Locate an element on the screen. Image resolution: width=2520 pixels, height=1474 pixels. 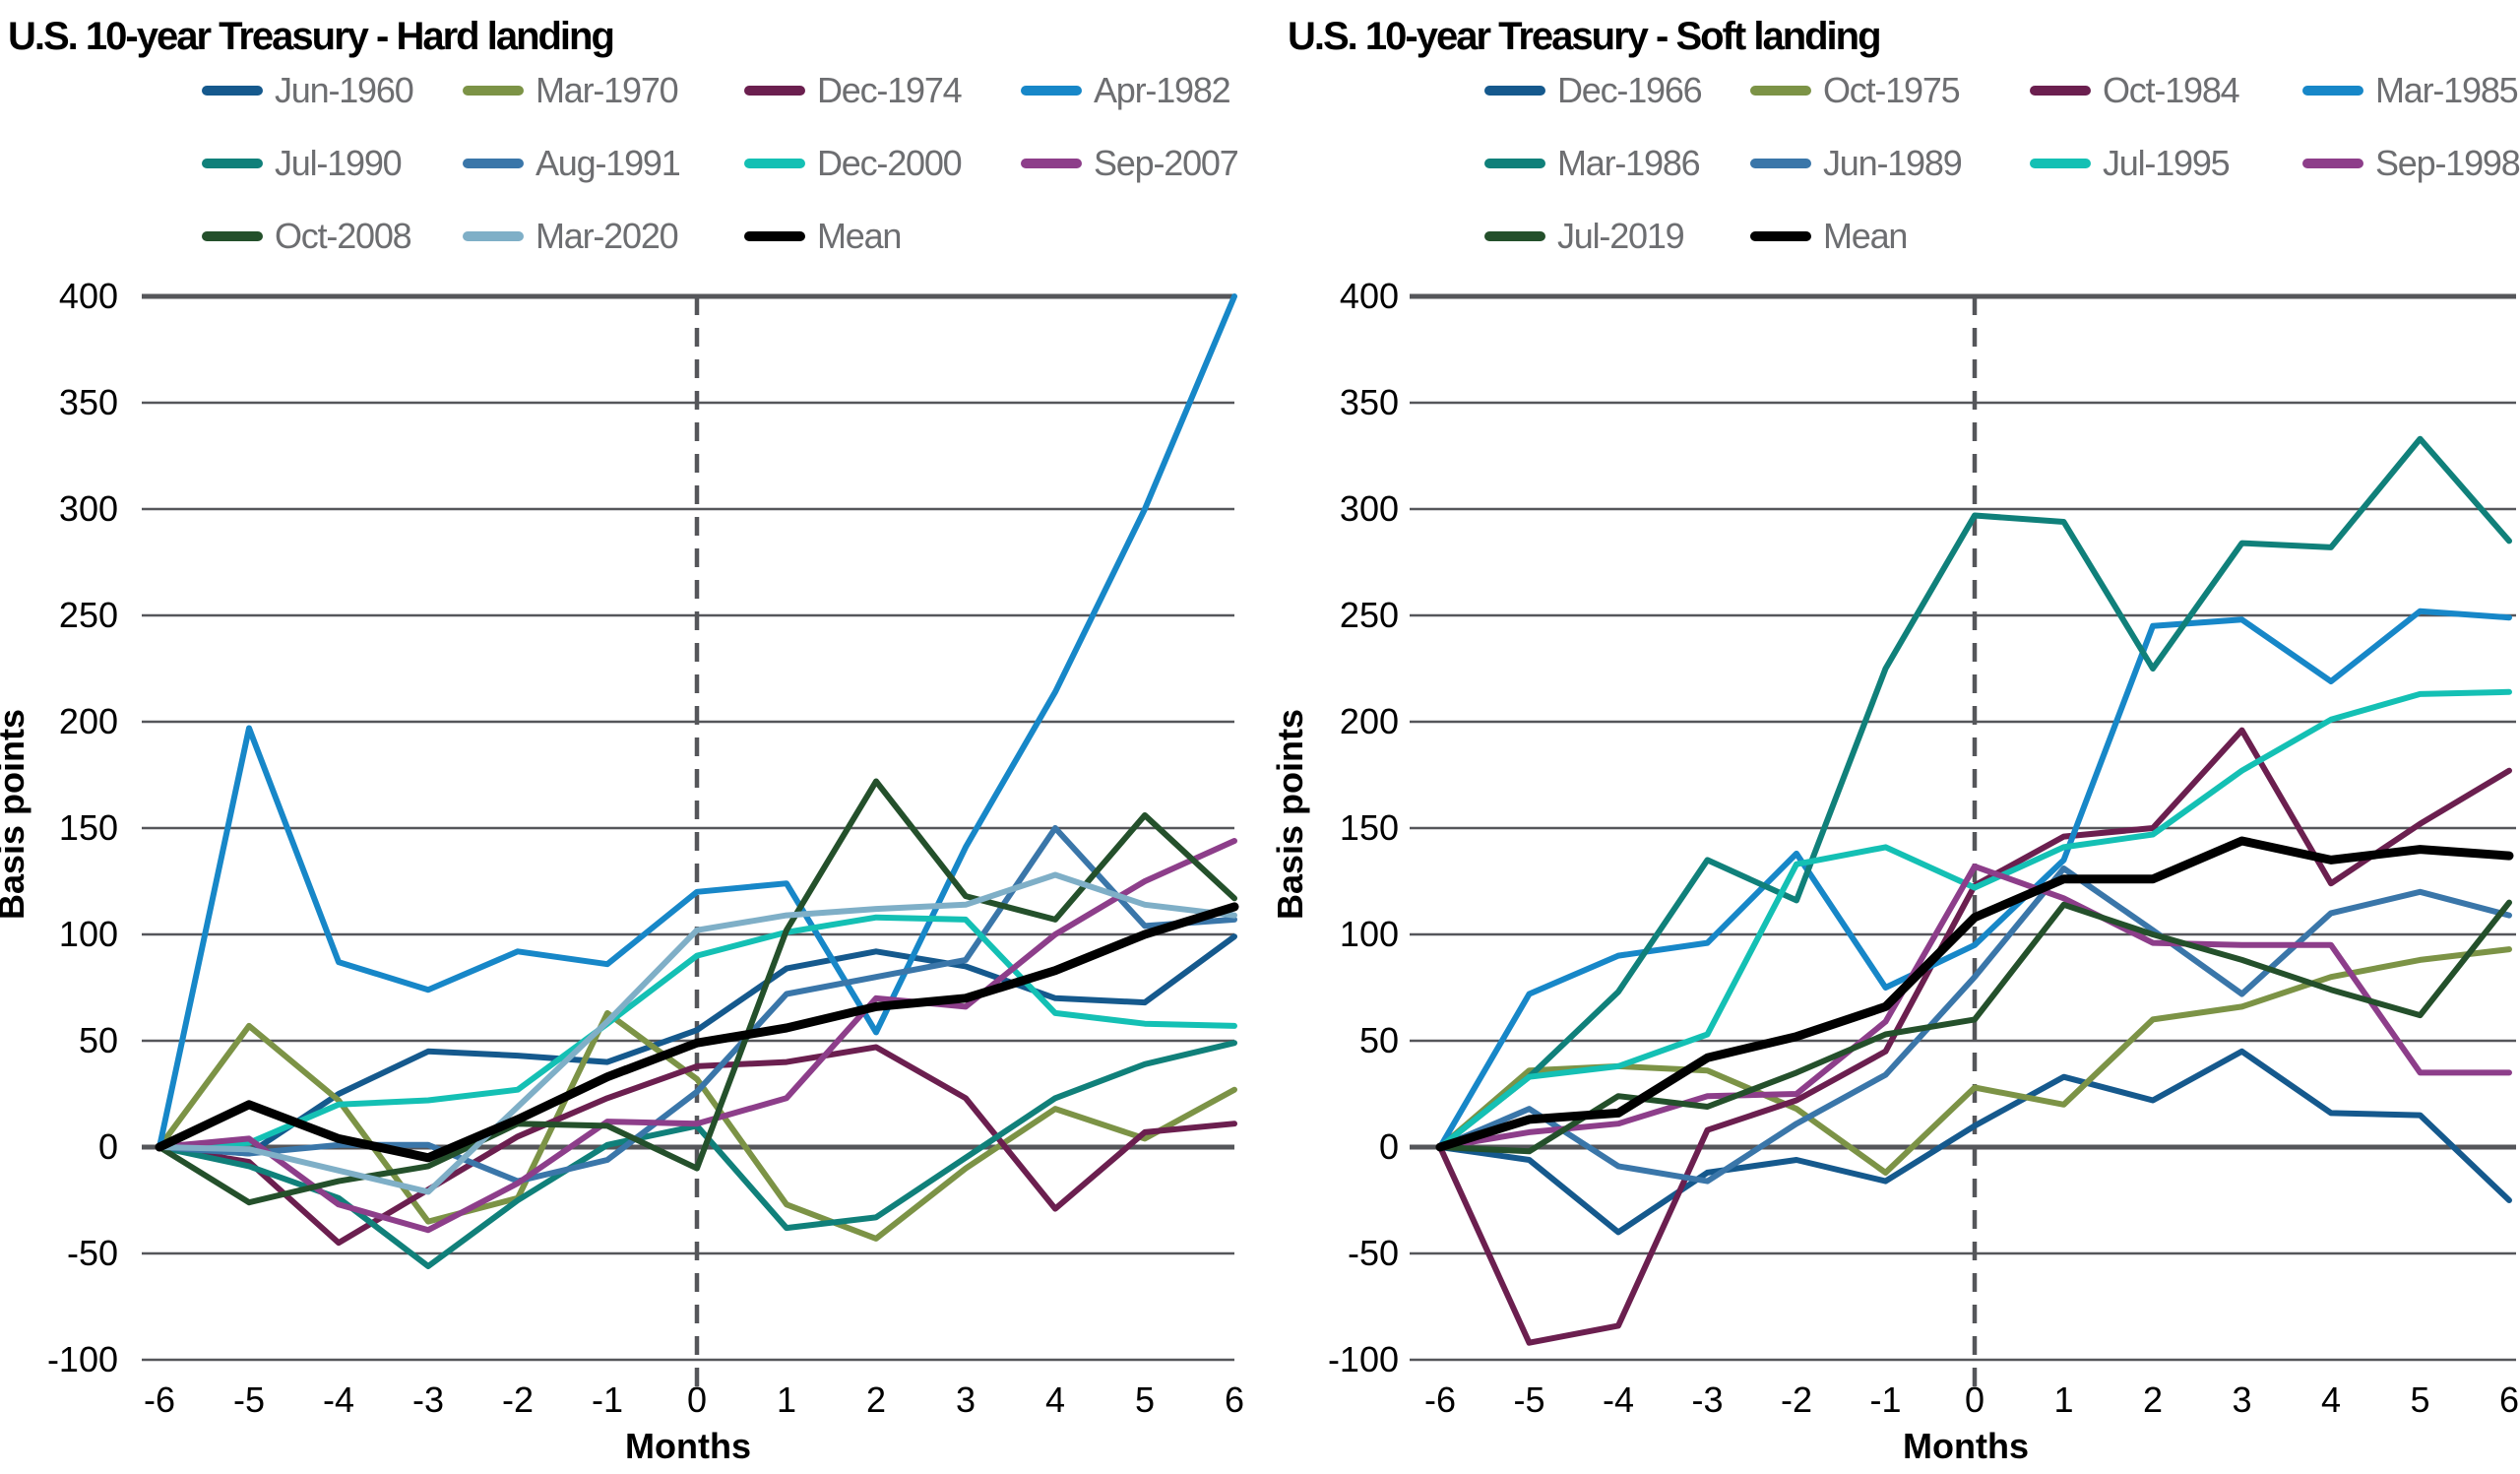
svg-text: Dec-2000 is located at coordinates (889, 163).